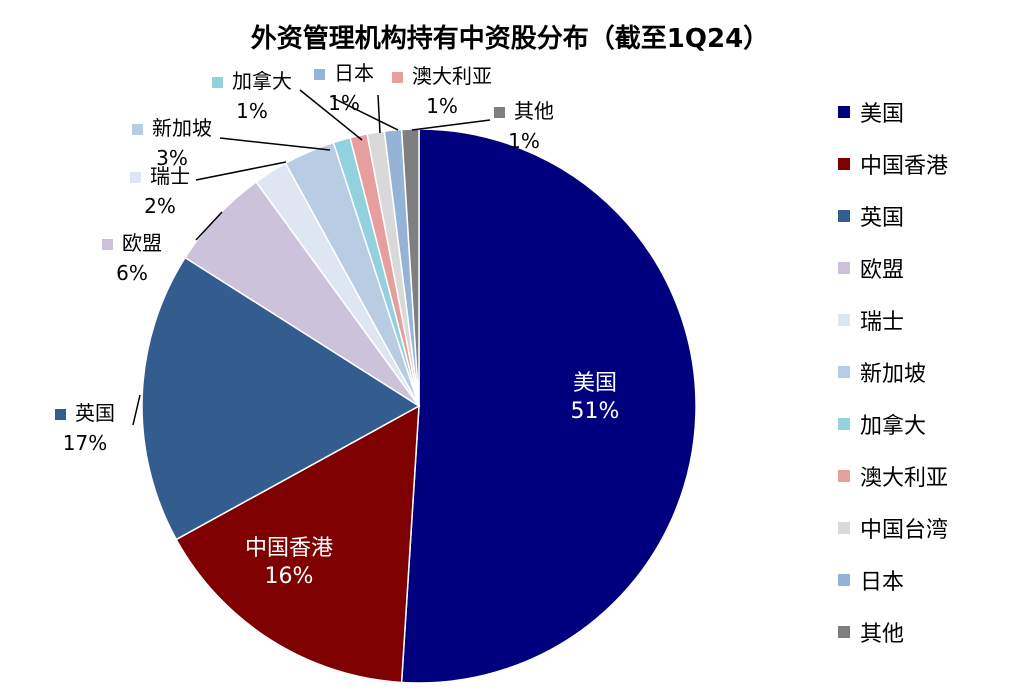 The width and height of the screenshot is (1020, 695). What do you see at coordinates (882, 582) in the screenshot?
I see `legend-label: 日本` at bounding box center [882, 582].